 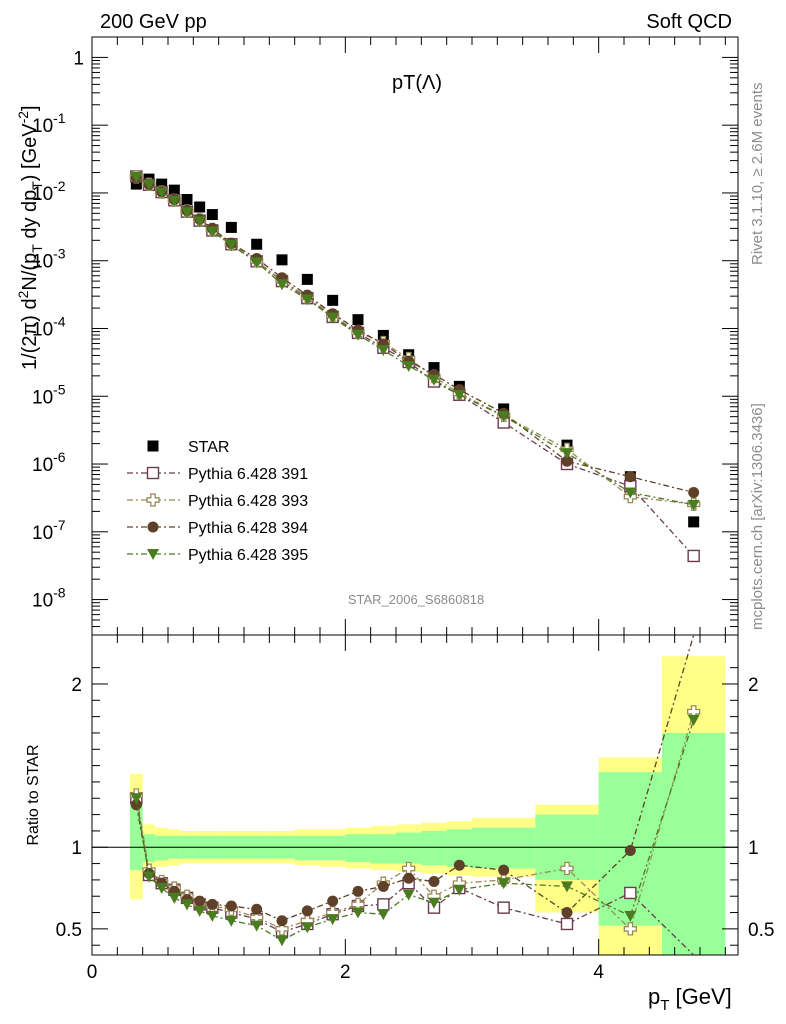 What do you see at coordinates (153, 446) in the screenshot?
I see `legend-marker-star` at bounding box center [153, 446].